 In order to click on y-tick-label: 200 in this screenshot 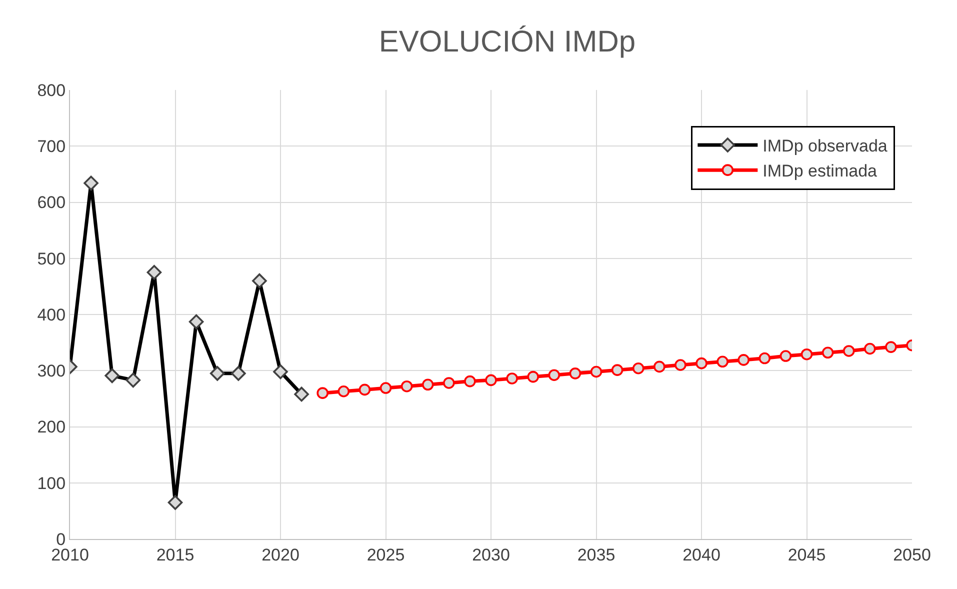, I will do `click(51, 427)`.